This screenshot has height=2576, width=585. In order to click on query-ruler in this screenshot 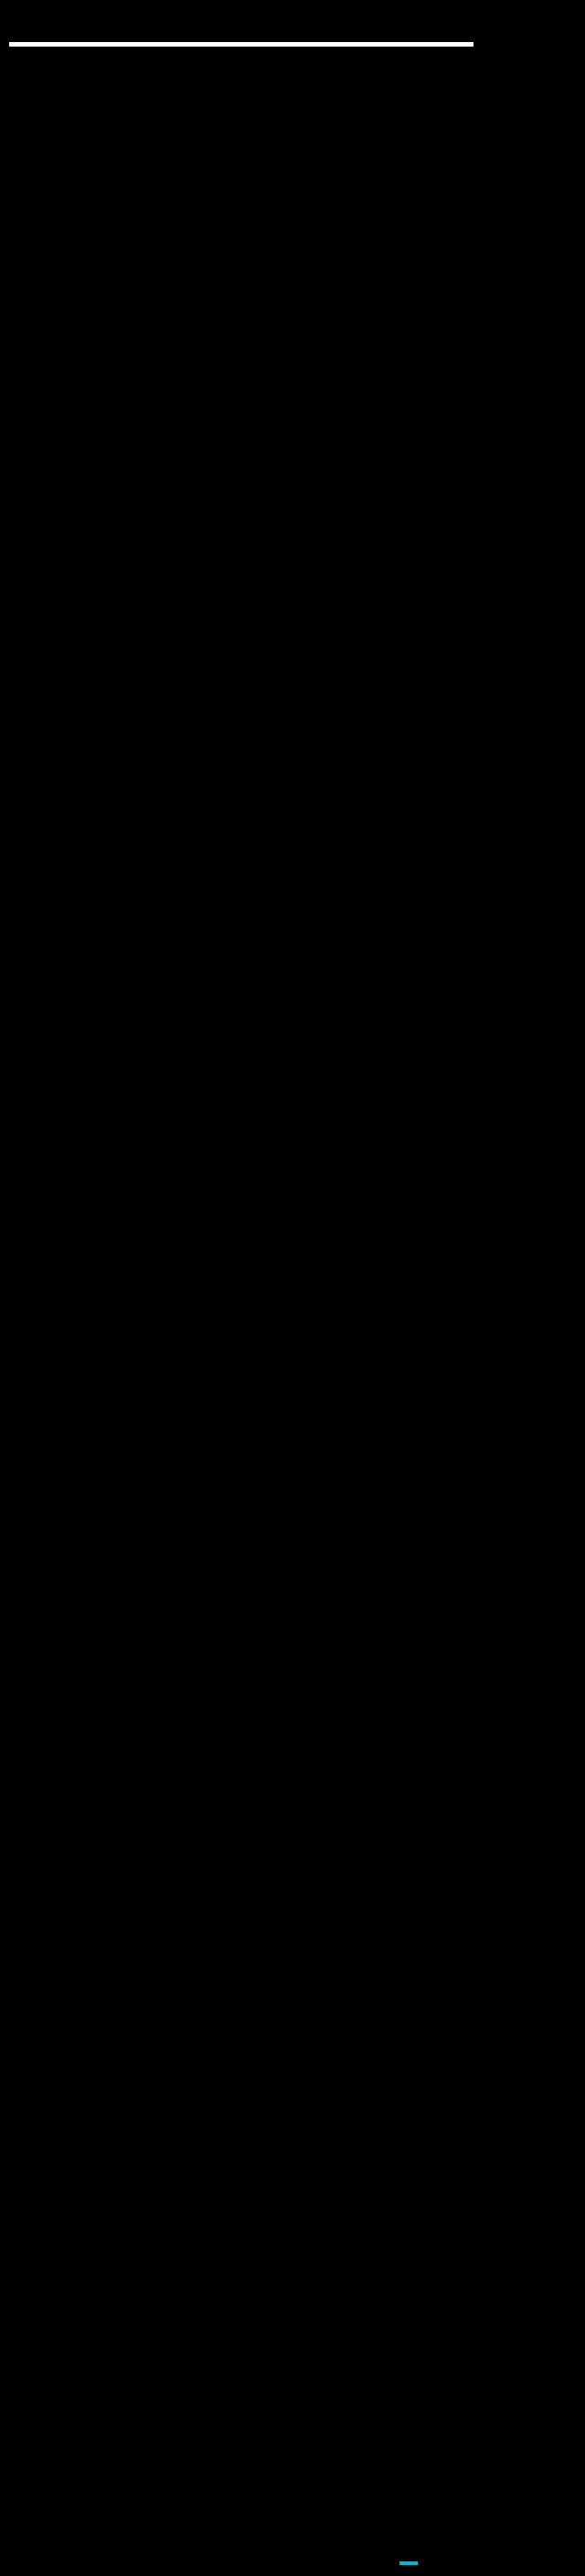, I will do `click(241, 44)`.